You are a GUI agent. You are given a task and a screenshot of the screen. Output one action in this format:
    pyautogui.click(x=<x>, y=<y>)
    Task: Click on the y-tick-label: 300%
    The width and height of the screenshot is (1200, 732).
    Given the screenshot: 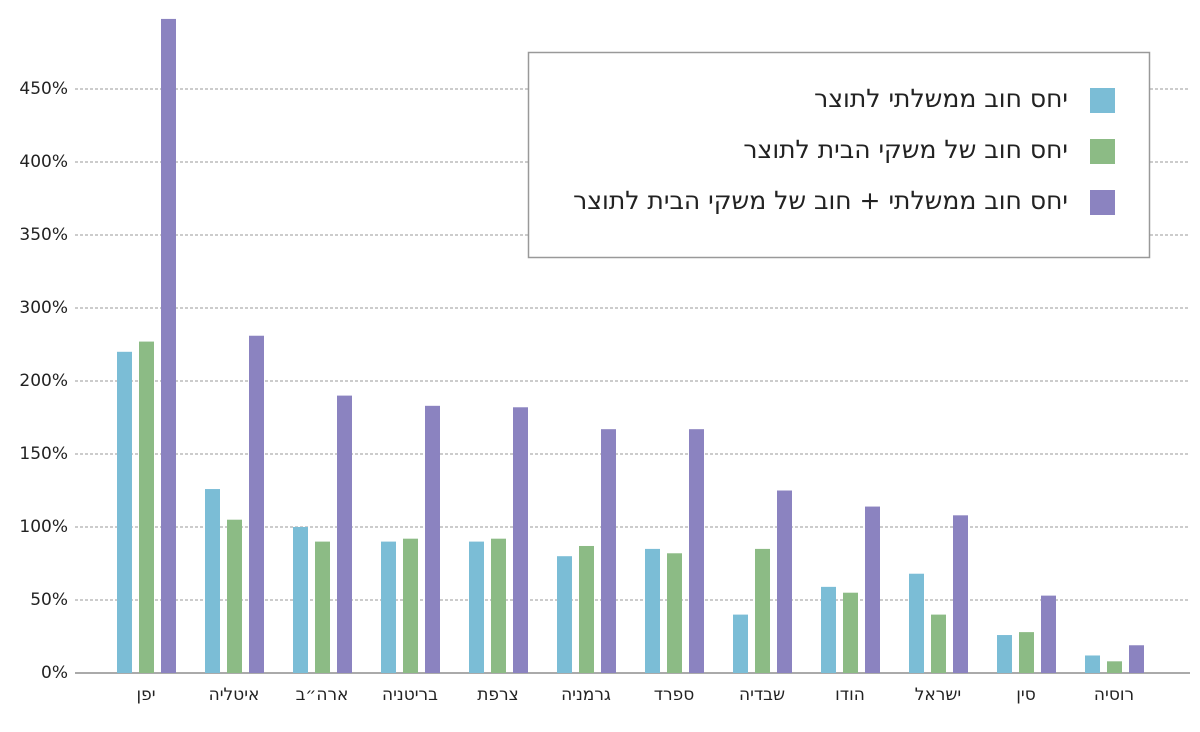 What is the action you would take?
    pyautogui.click(x=43, y=308)
    